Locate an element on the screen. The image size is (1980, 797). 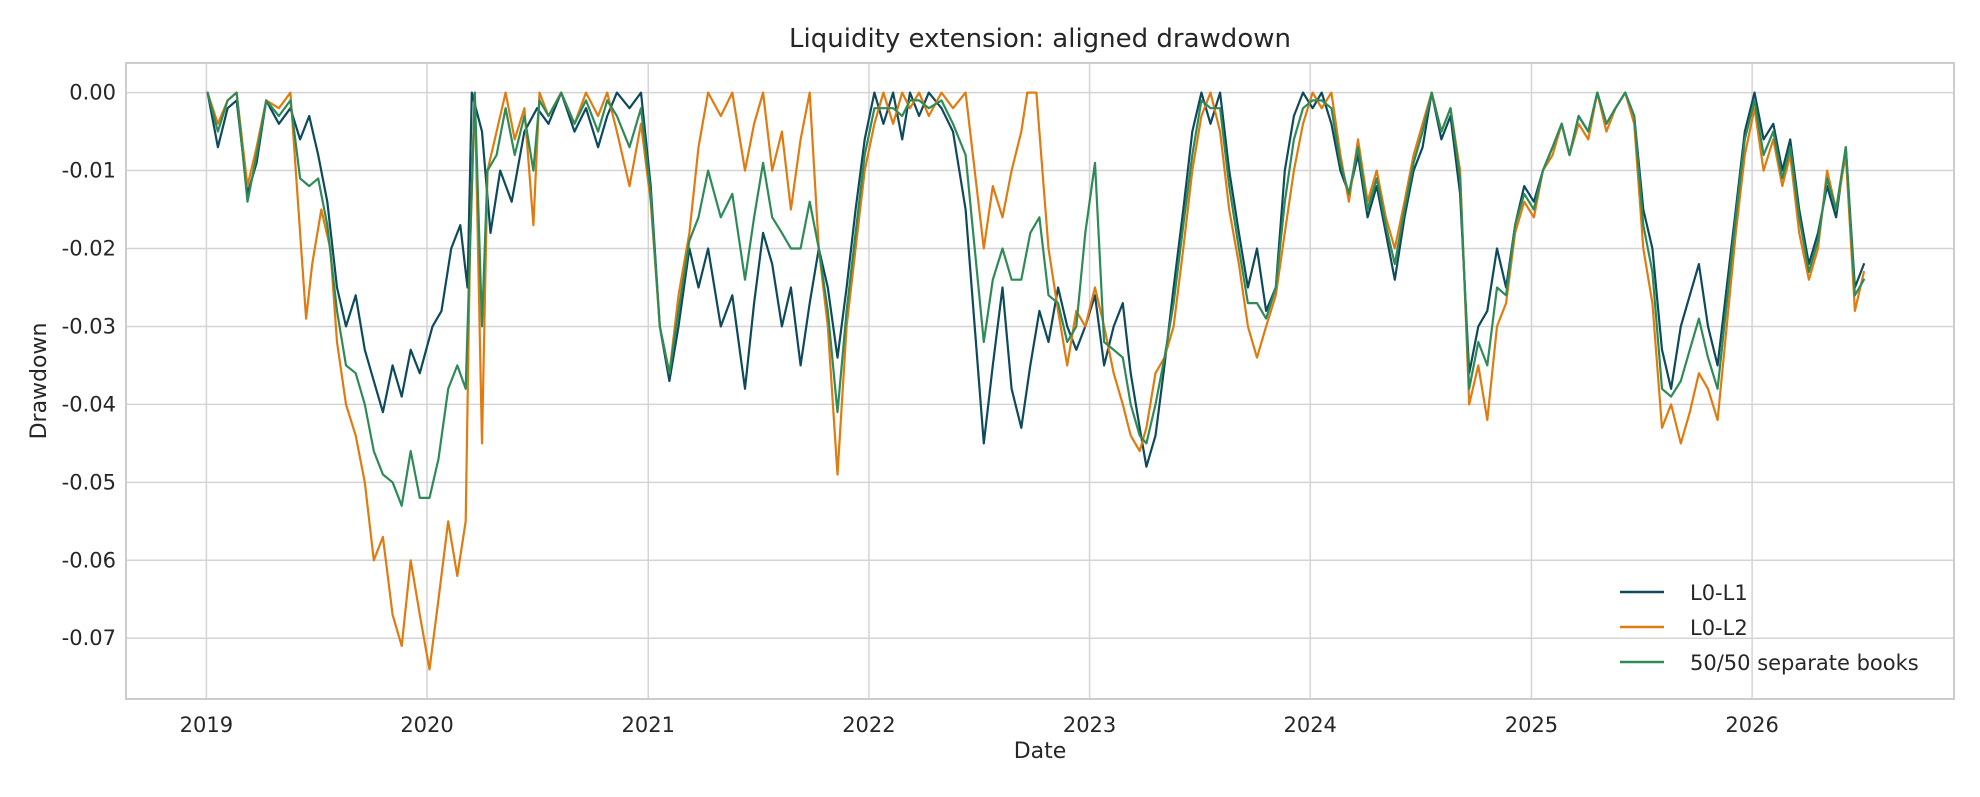
y-tick-label: -0.07 is located at coordinates (89, 638).